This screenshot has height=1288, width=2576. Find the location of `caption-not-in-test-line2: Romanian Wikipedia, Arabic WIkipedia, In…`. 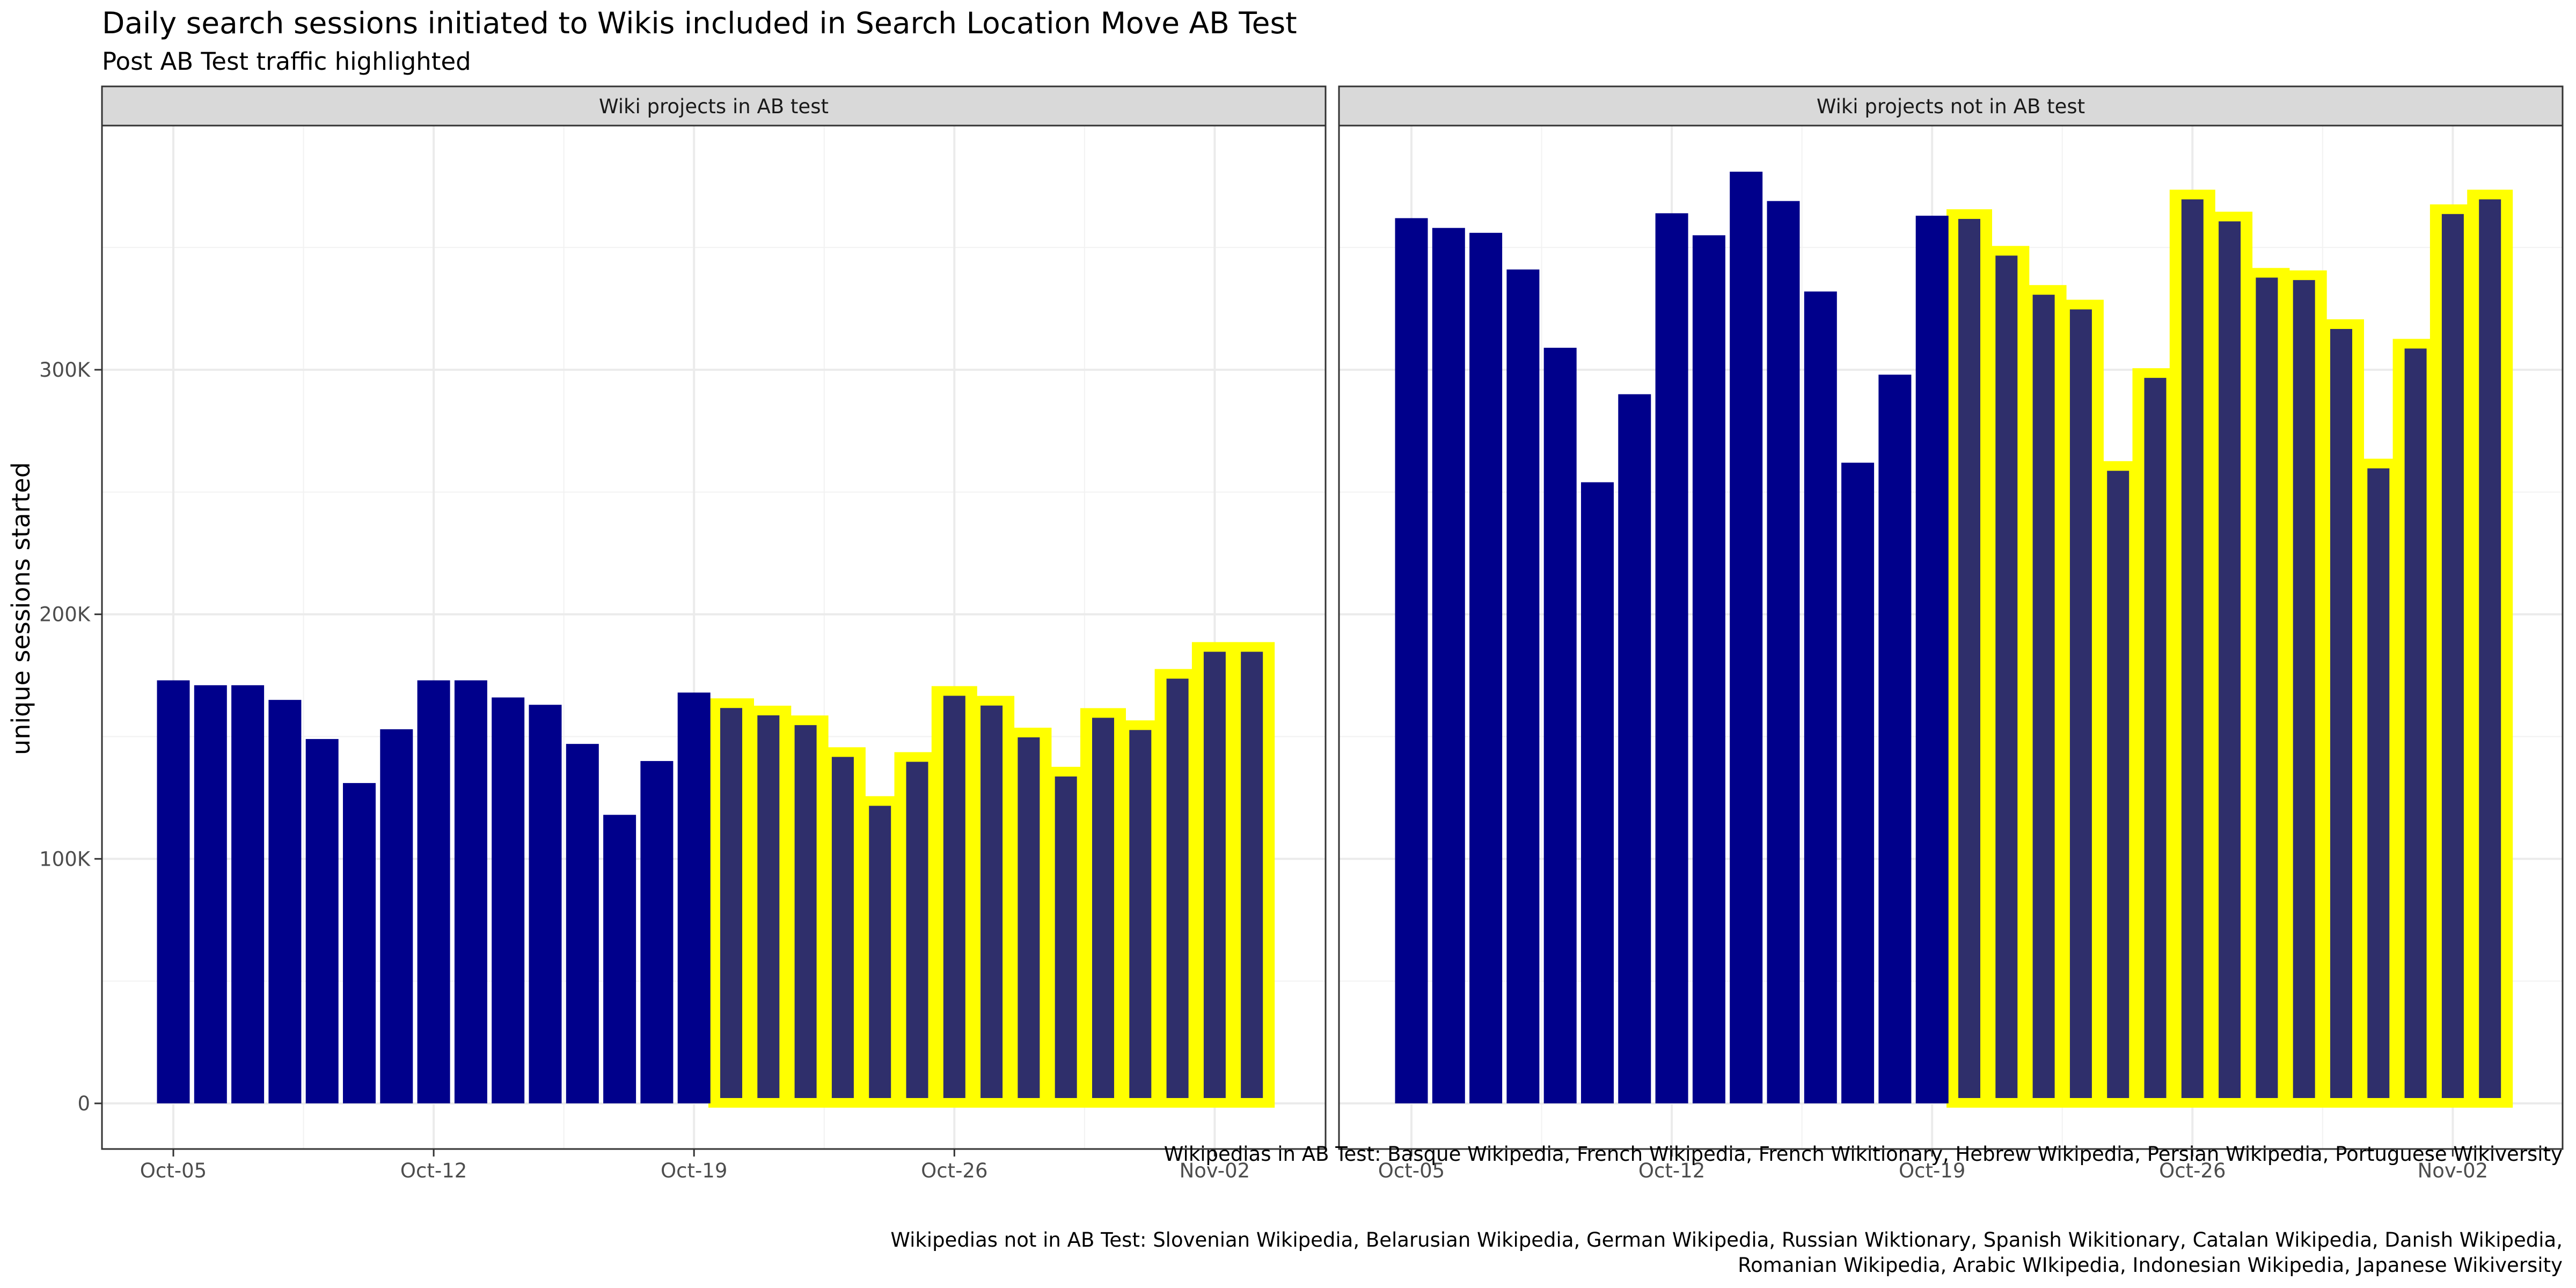

caption-not-in-test-line2: Romanian Wikipedia, Arabic WIkipedia, In… is located at coordinates (2150, 1265).